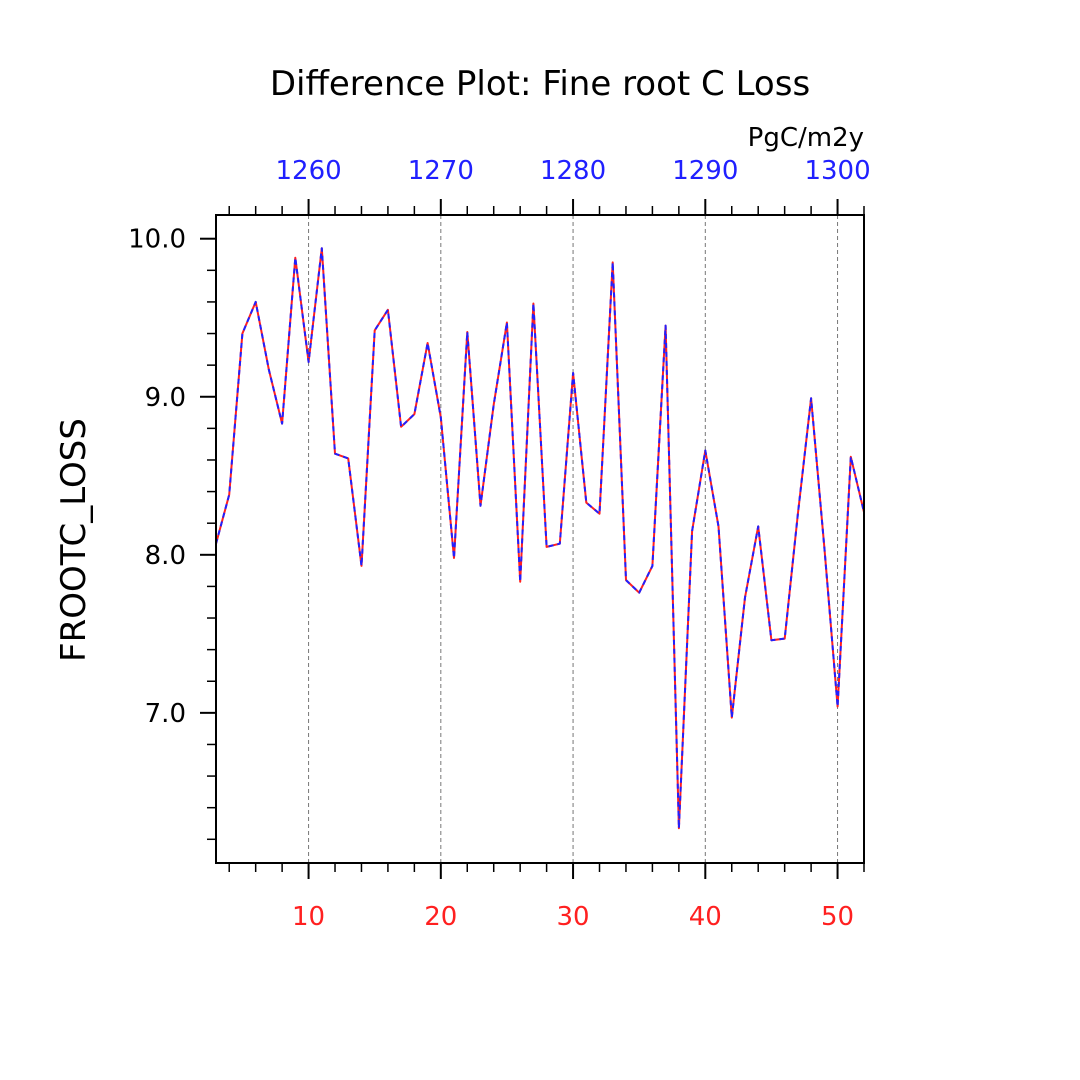 The image size is (1080, 1080). What do you see at coordinates (705, 917) in the screenshot?
I see `x-tick-label-40: 40` at bounding box center [705, 917].